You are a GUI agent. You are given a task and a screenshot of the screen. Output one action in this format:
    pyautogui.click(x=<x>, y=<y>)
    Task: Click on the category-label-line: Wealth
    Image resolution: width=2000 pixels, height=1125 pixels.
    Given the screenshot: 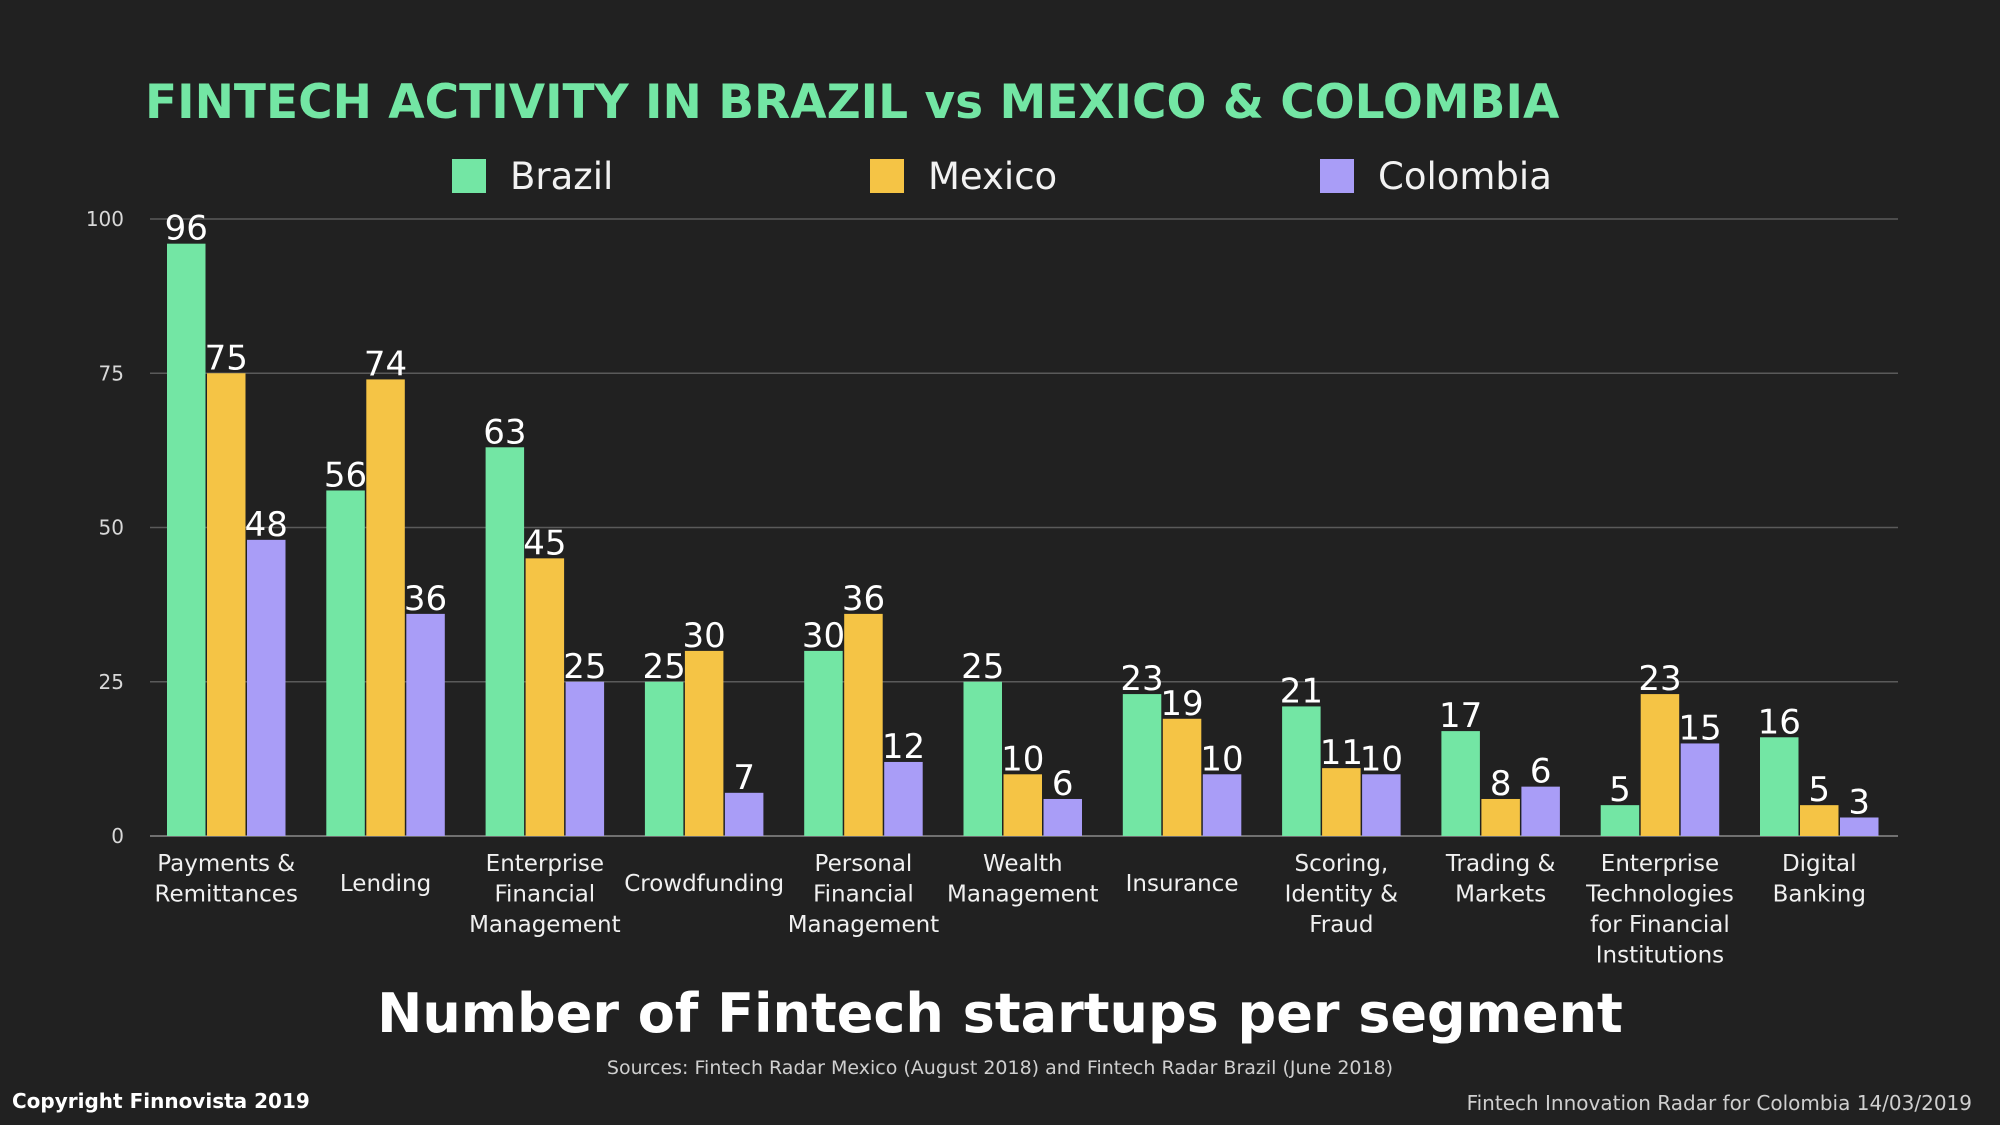 What is the action you would take?
    pyautogui.click(x=1023, y=864)
    